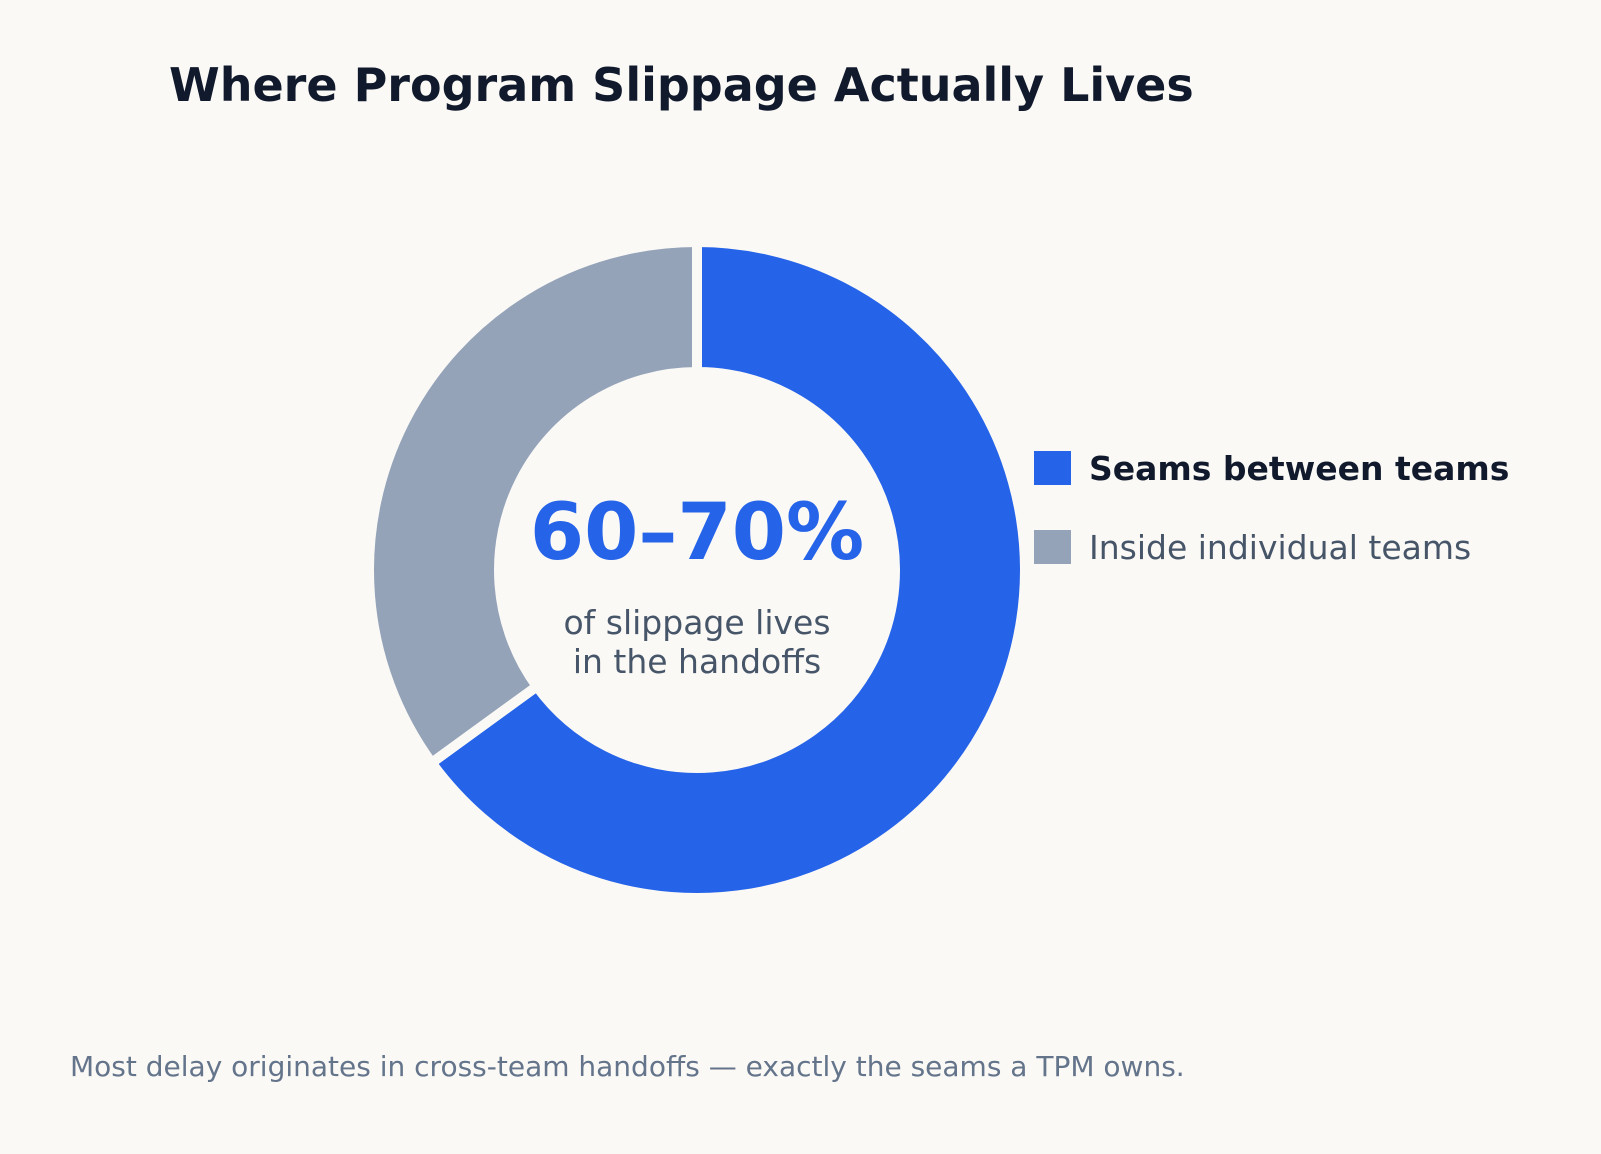  I want to click on center-caption-line-2: in the handoffs, so click(697, 661).